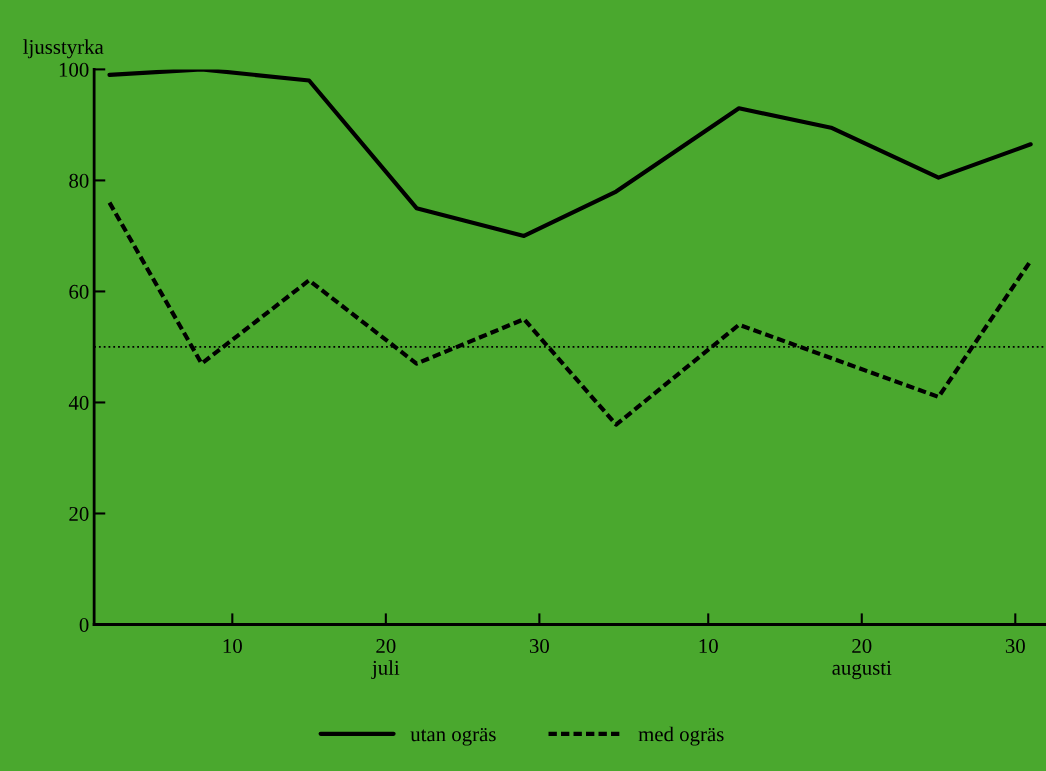  I want to click on y-tick-label: 40, so click(78, 402).